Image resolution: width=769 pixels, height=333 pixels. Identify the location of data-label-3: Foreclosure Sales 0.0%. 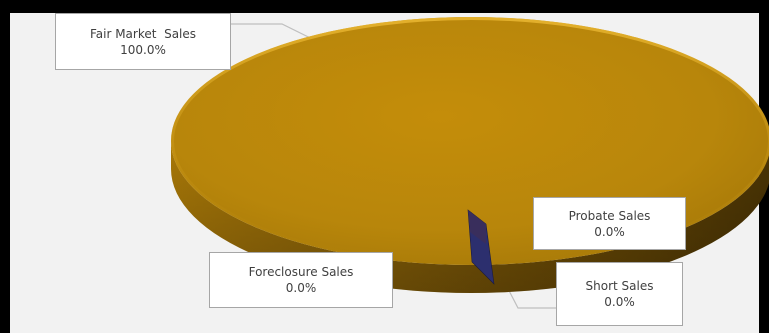
(301, 280).